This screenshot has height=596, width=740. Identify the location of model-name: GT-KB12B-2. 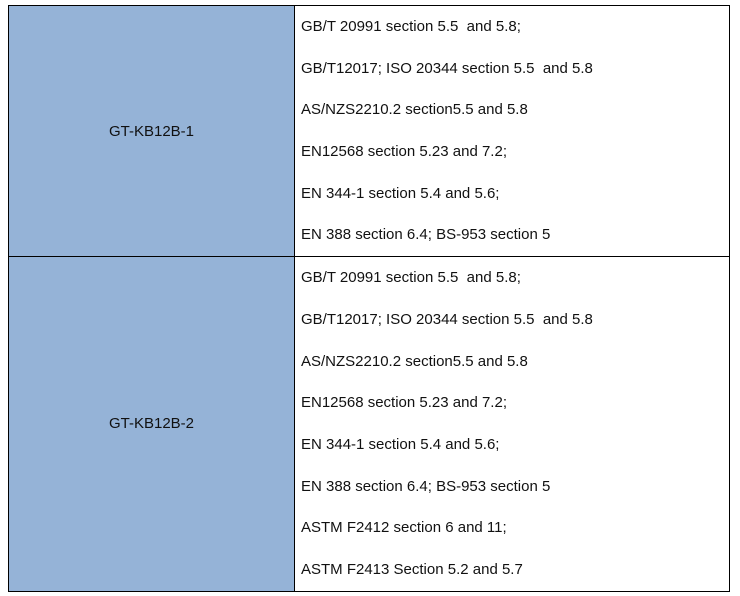
(151, 424).